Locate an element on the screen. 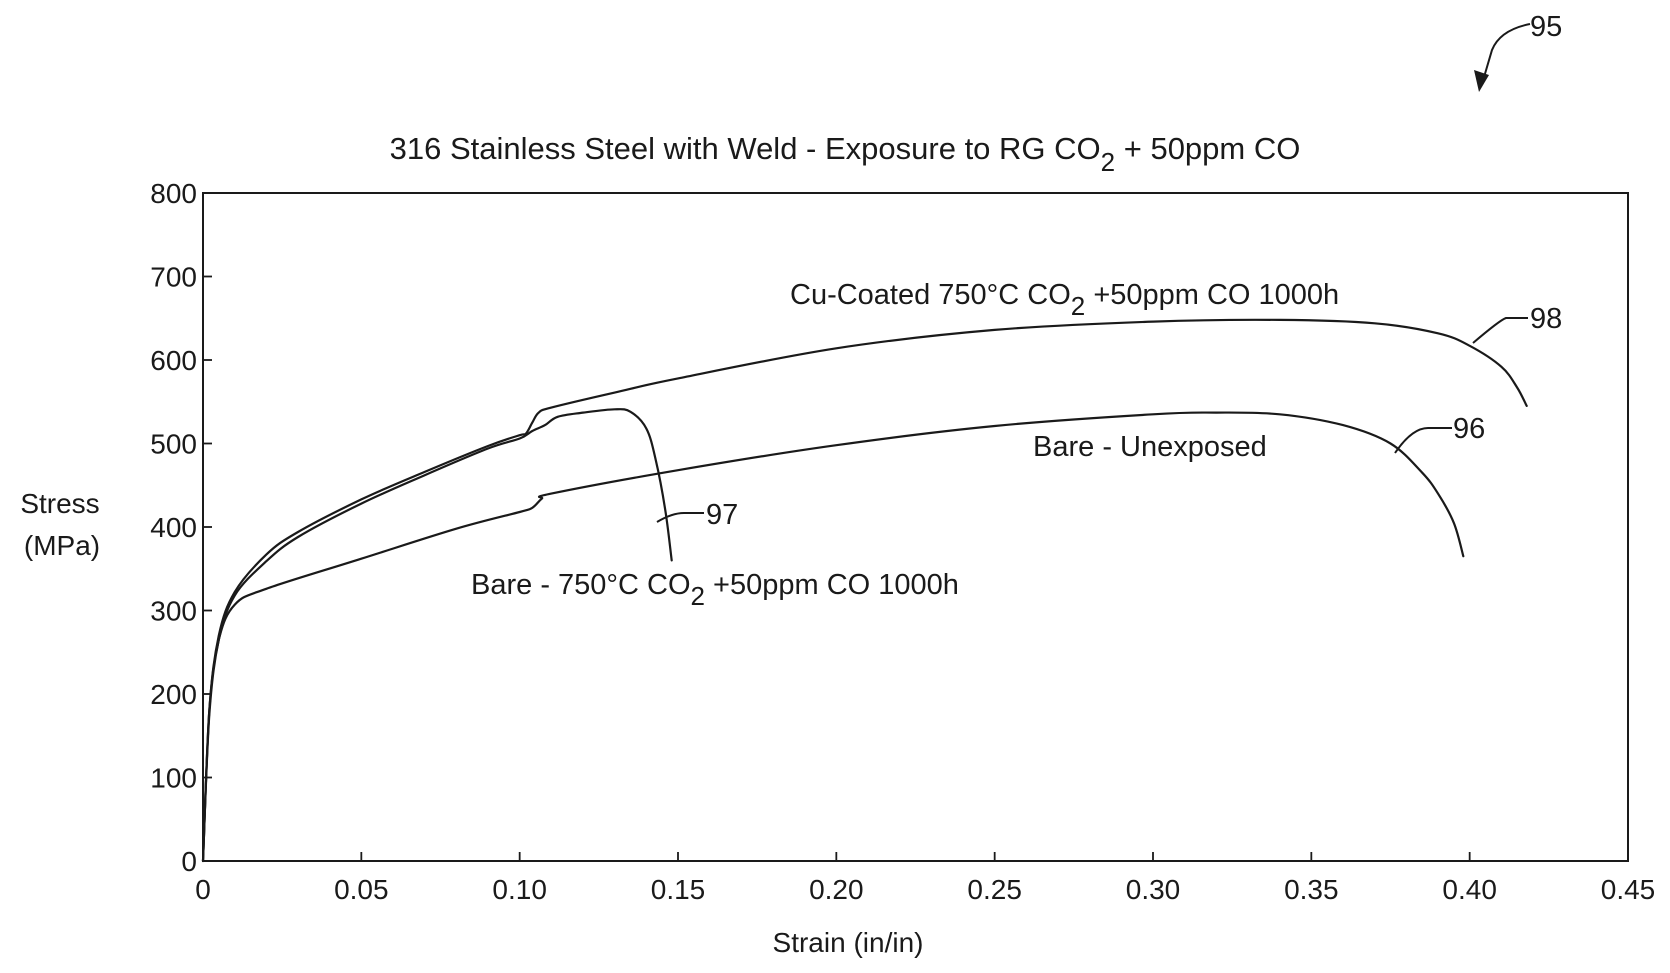 The image size is (1670, 973). x-tick-label: 0.10 is located at coordinates (519, 889).